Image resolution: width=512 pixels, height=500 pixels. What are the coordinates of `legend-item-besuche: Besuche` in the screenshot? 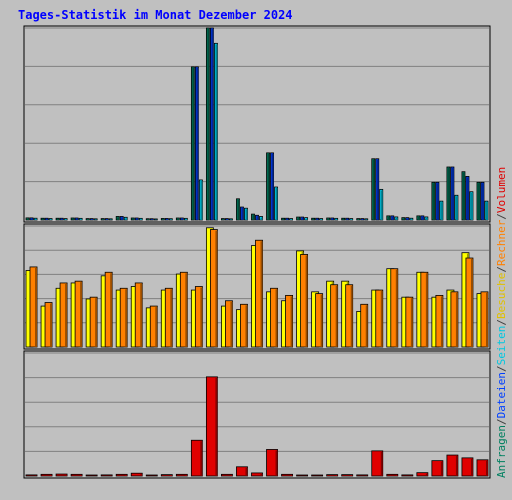 It's located at (501, 296).